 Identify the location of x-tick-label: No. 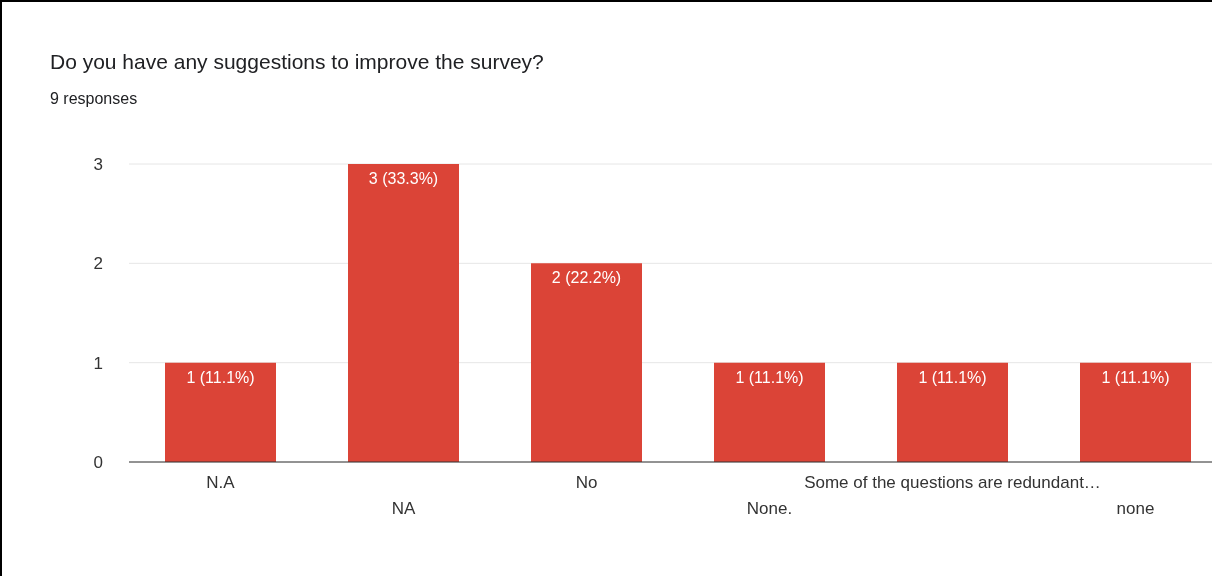
(586, 482).